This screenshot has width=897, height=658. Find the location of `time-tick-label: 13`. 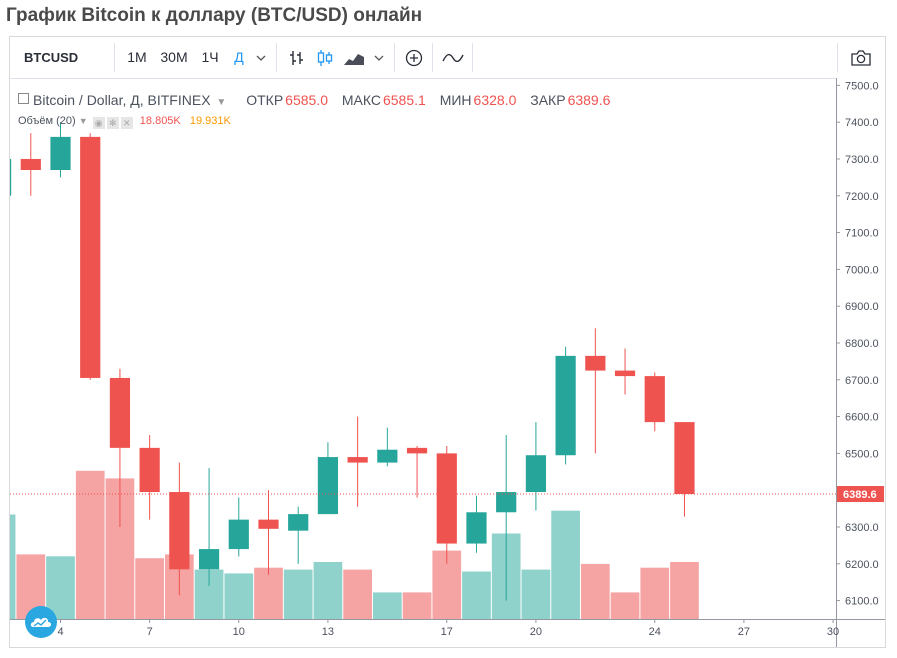

time-tick-label: 13 is located at coordinates (328, 632).